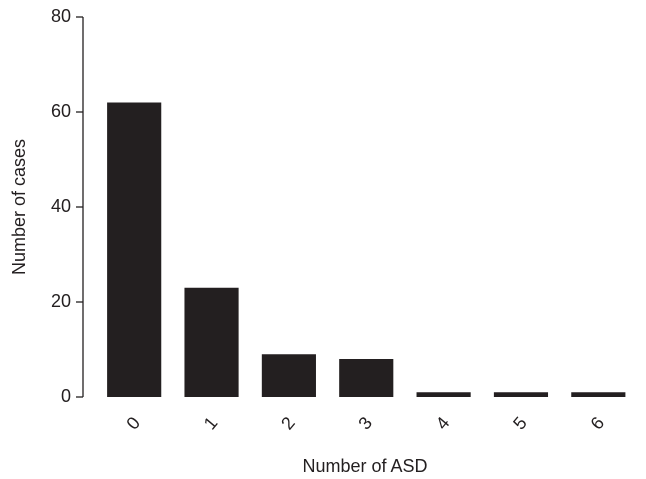 This screenshot has height=479, width=646. I want to click on x-tick-label: 6, so click(597, 423).